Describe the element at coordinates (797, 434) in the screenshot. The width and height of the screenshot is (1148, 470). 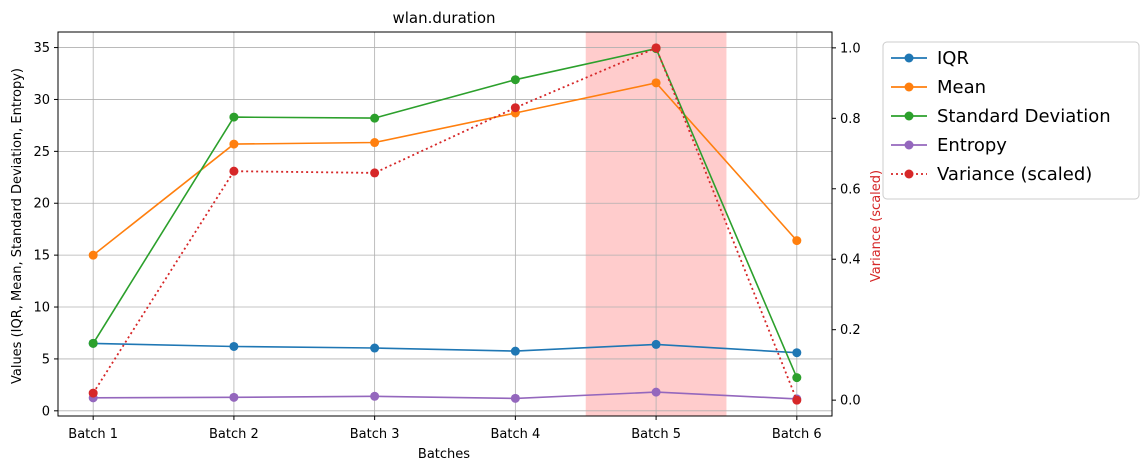
I see `x-tick-label: Batch 6` at that location.